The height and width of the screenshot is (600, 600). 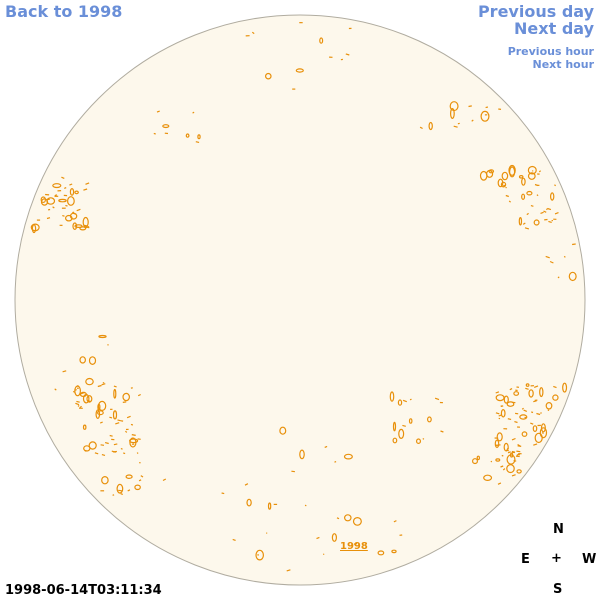 I want to click on next-hour-link: Next hour, so click(x=563, y=64).